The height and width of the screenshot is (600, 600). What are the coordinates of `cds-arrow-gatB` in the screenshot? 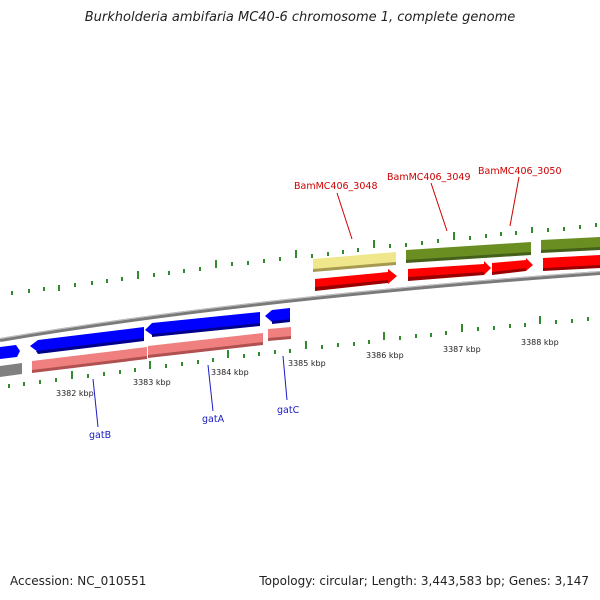 It's located at (87, 339).